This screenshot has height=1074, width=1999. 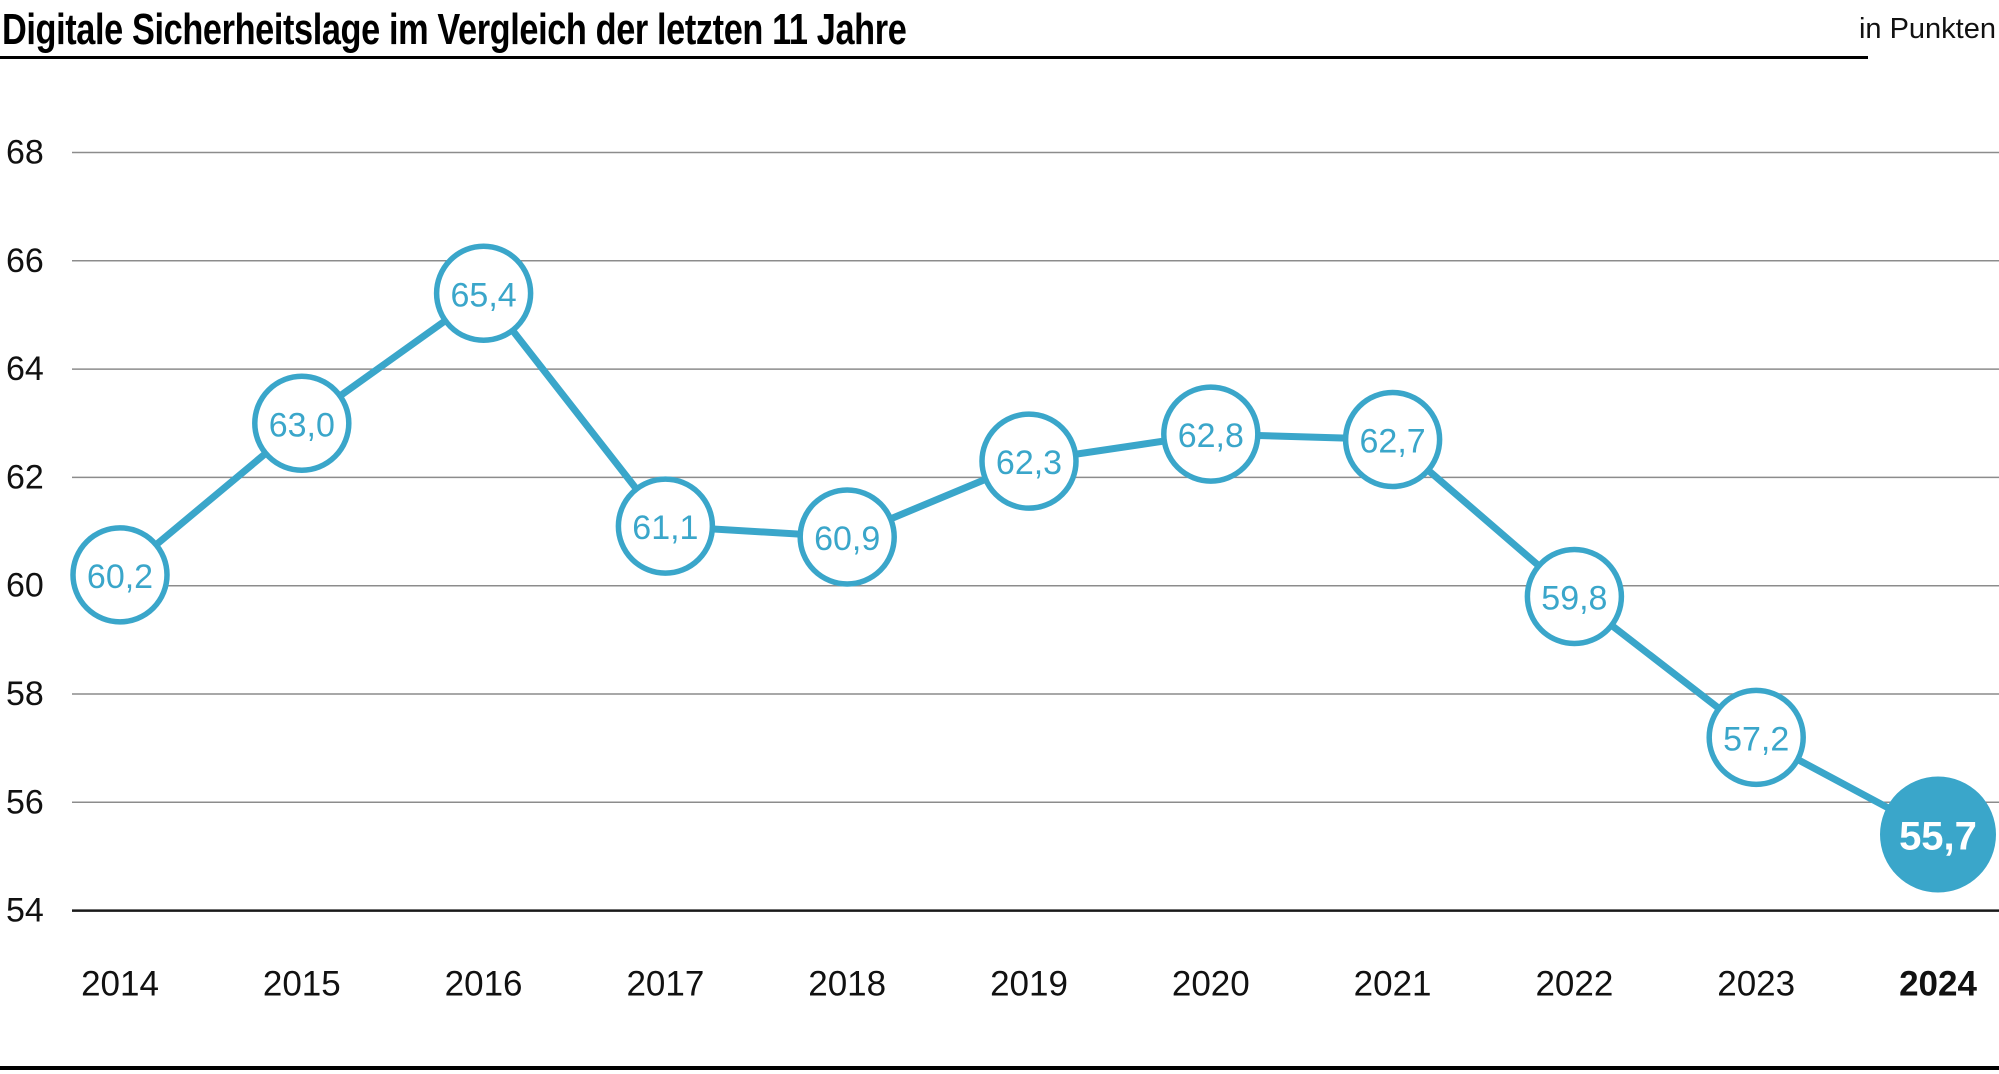 What do you see at coordinates (665, 984) in the screenshot?
I see `x-tick-label: 2017` at bounding box center [665, 984].